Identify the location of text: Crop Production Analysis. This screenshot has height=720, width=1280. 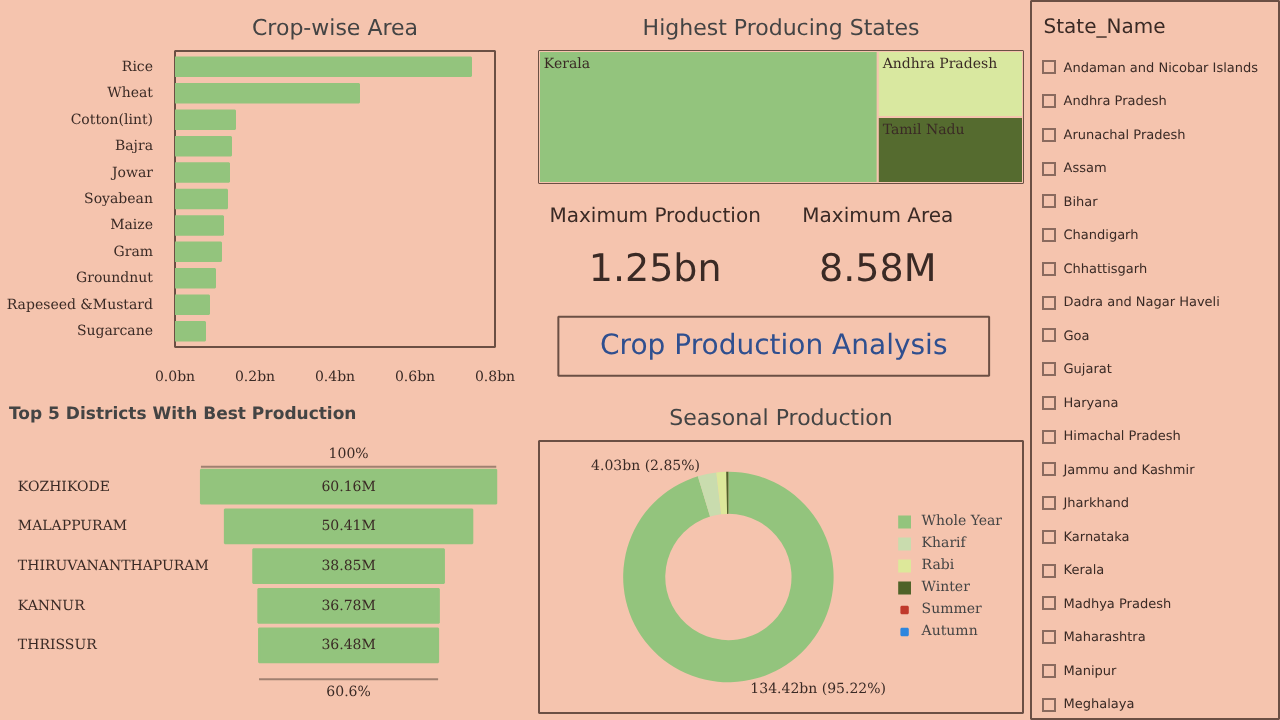
(774, 346).